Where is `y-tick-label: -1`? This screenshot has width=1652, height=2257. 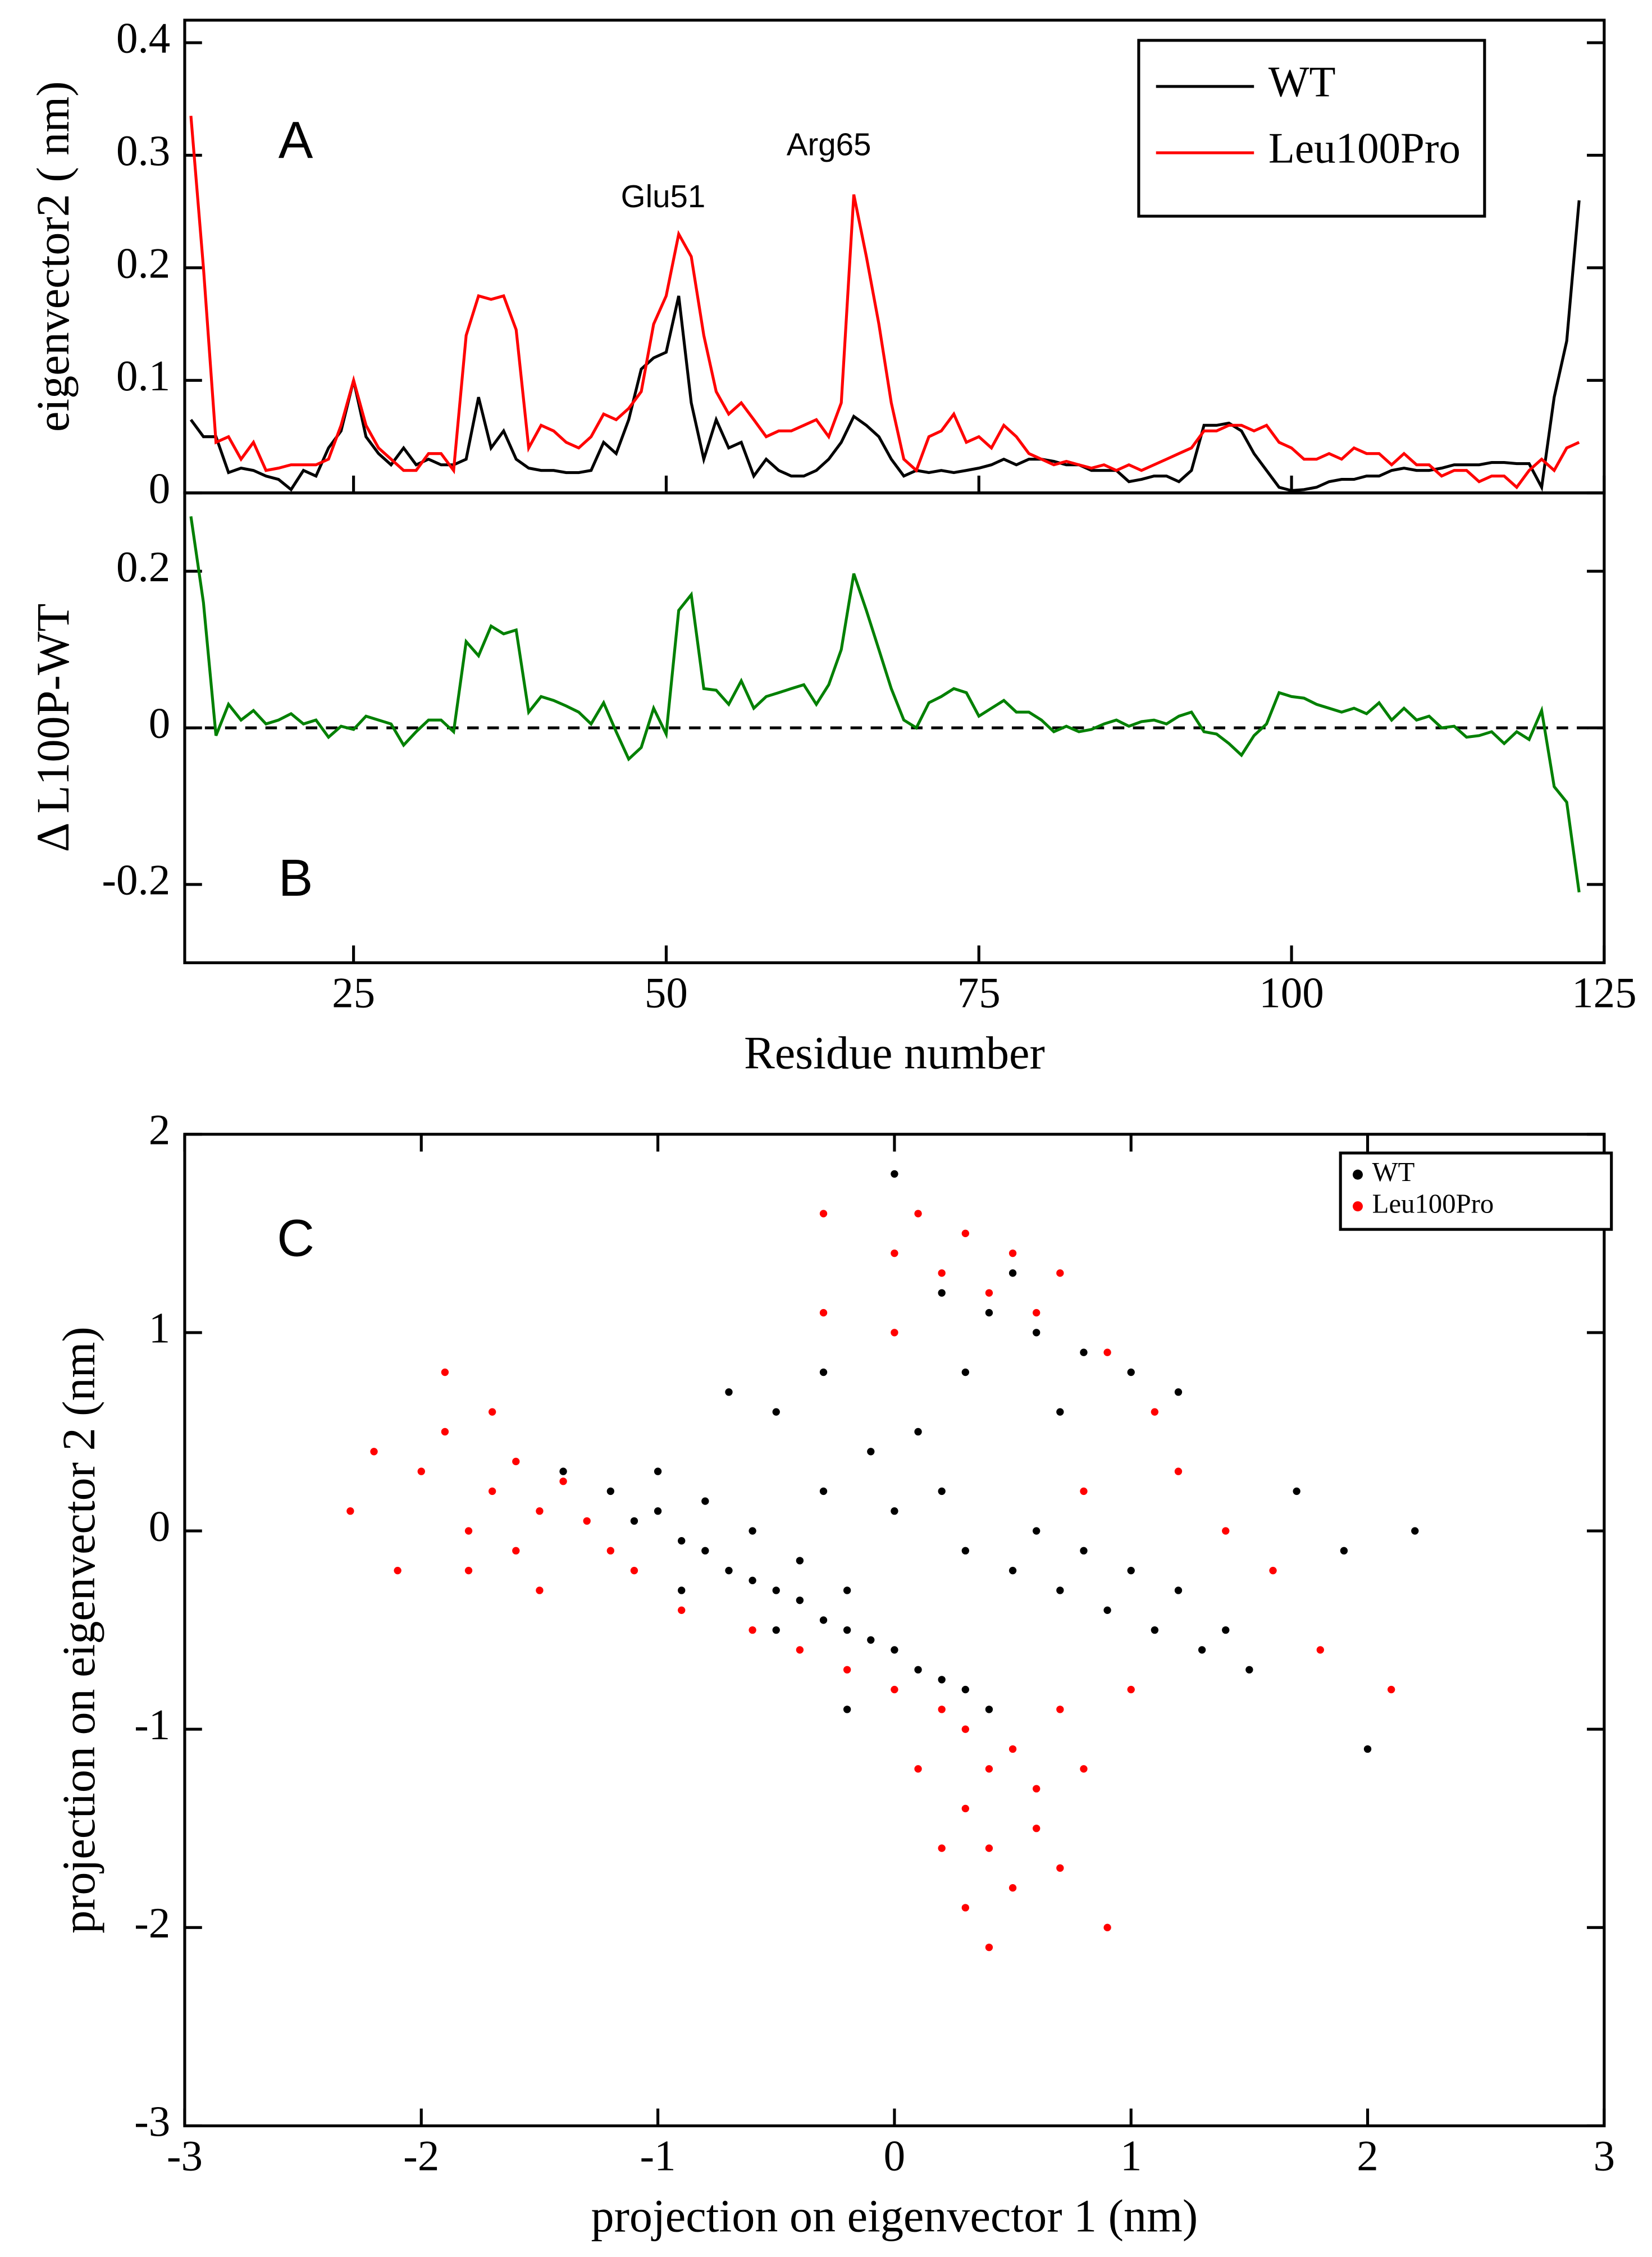
y-tick-label: -1 is located at coordinates (152, 1724).